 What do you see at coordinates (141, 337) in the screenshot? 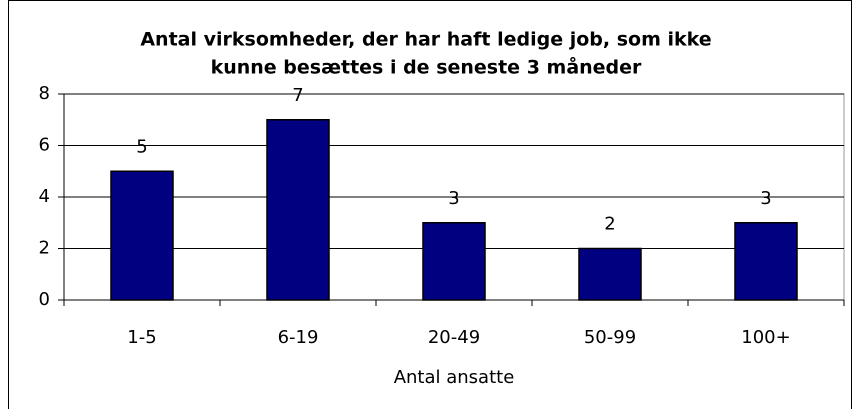
I see `x-tick-label: 1-5` at bounding box center [141, 337].